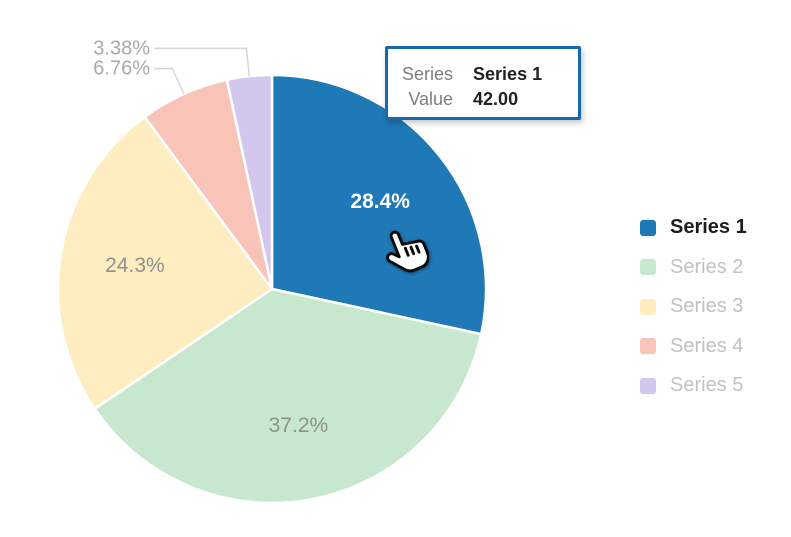 The width and height of the screenshot is (791, 537). I want to click on legend-item-series-5: Series 5, so click(693, 385).